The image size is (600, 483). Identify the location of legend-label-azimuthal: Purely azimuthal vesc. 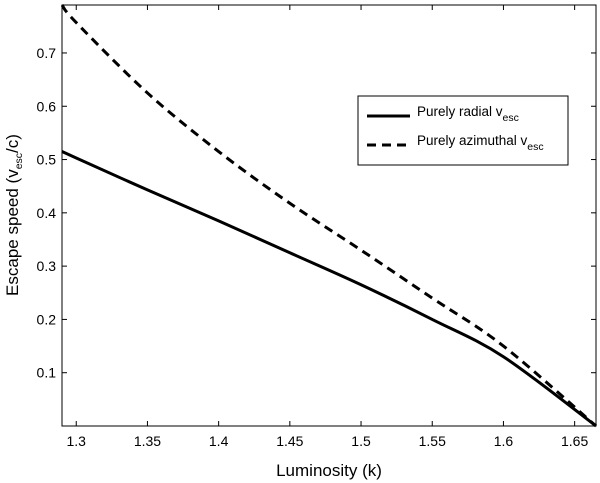
(480, 143).